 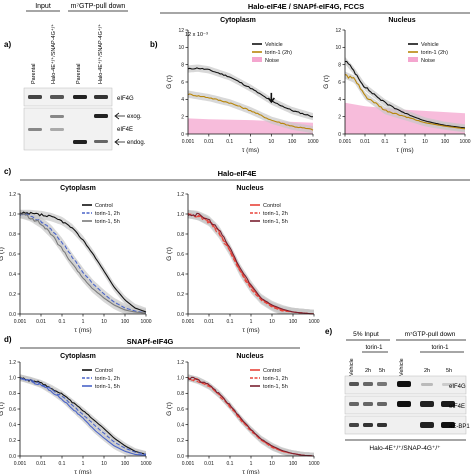 What do you see at coordinates (272, 142) in the screenshot?
I see `x-tick-label: 10` at bounding box center [272, 142].